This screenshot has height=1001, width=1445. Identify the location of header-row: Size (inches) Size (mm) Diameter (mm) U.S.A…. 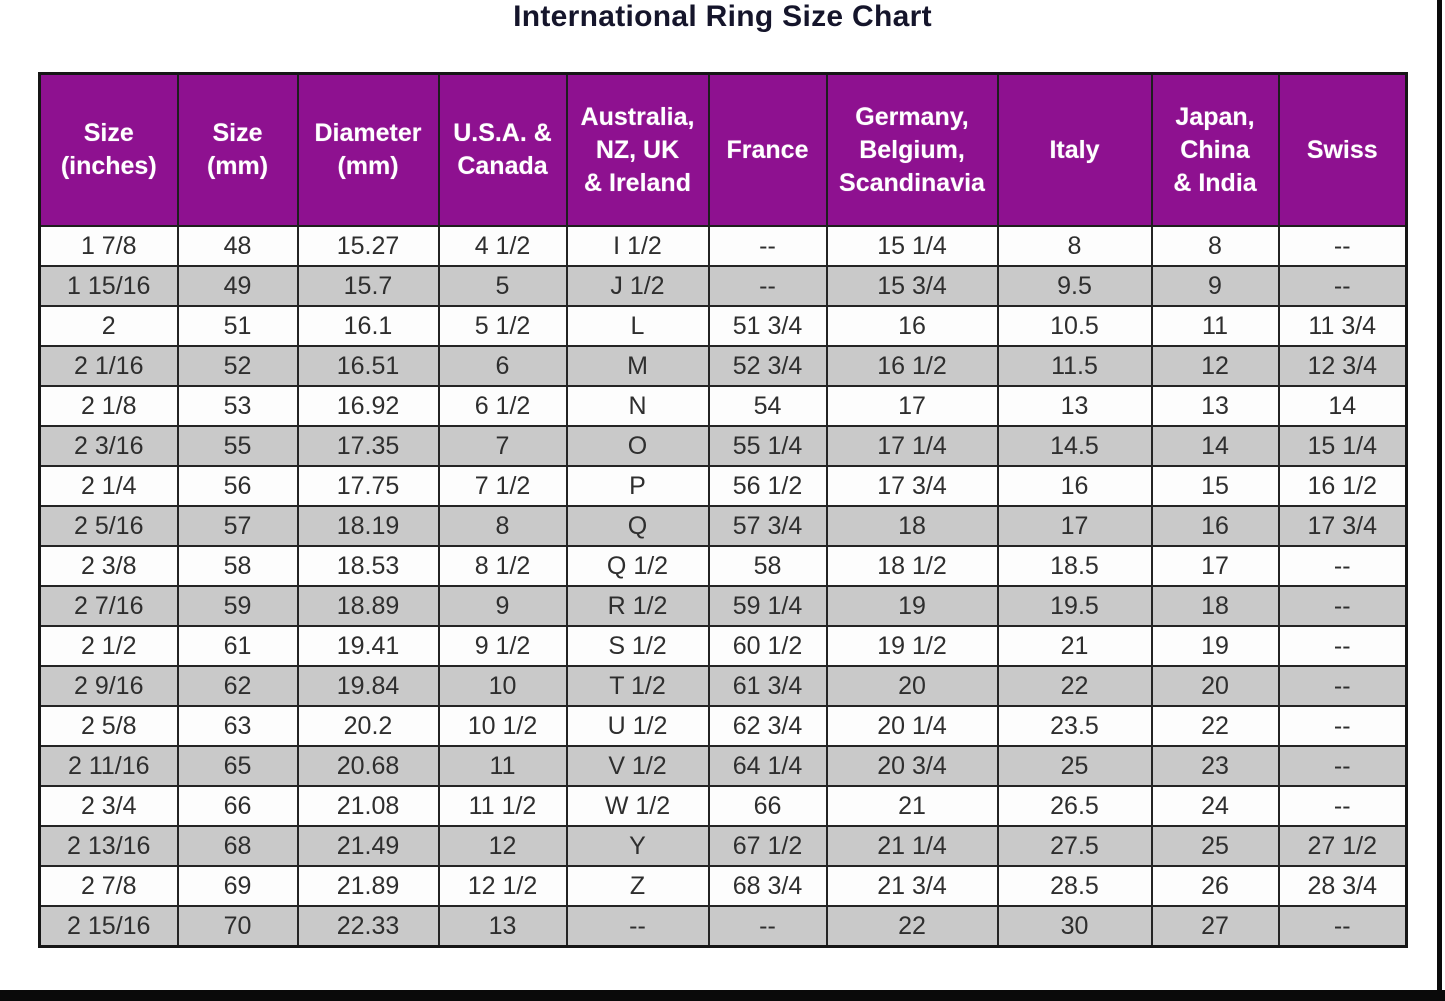
(723, 149).